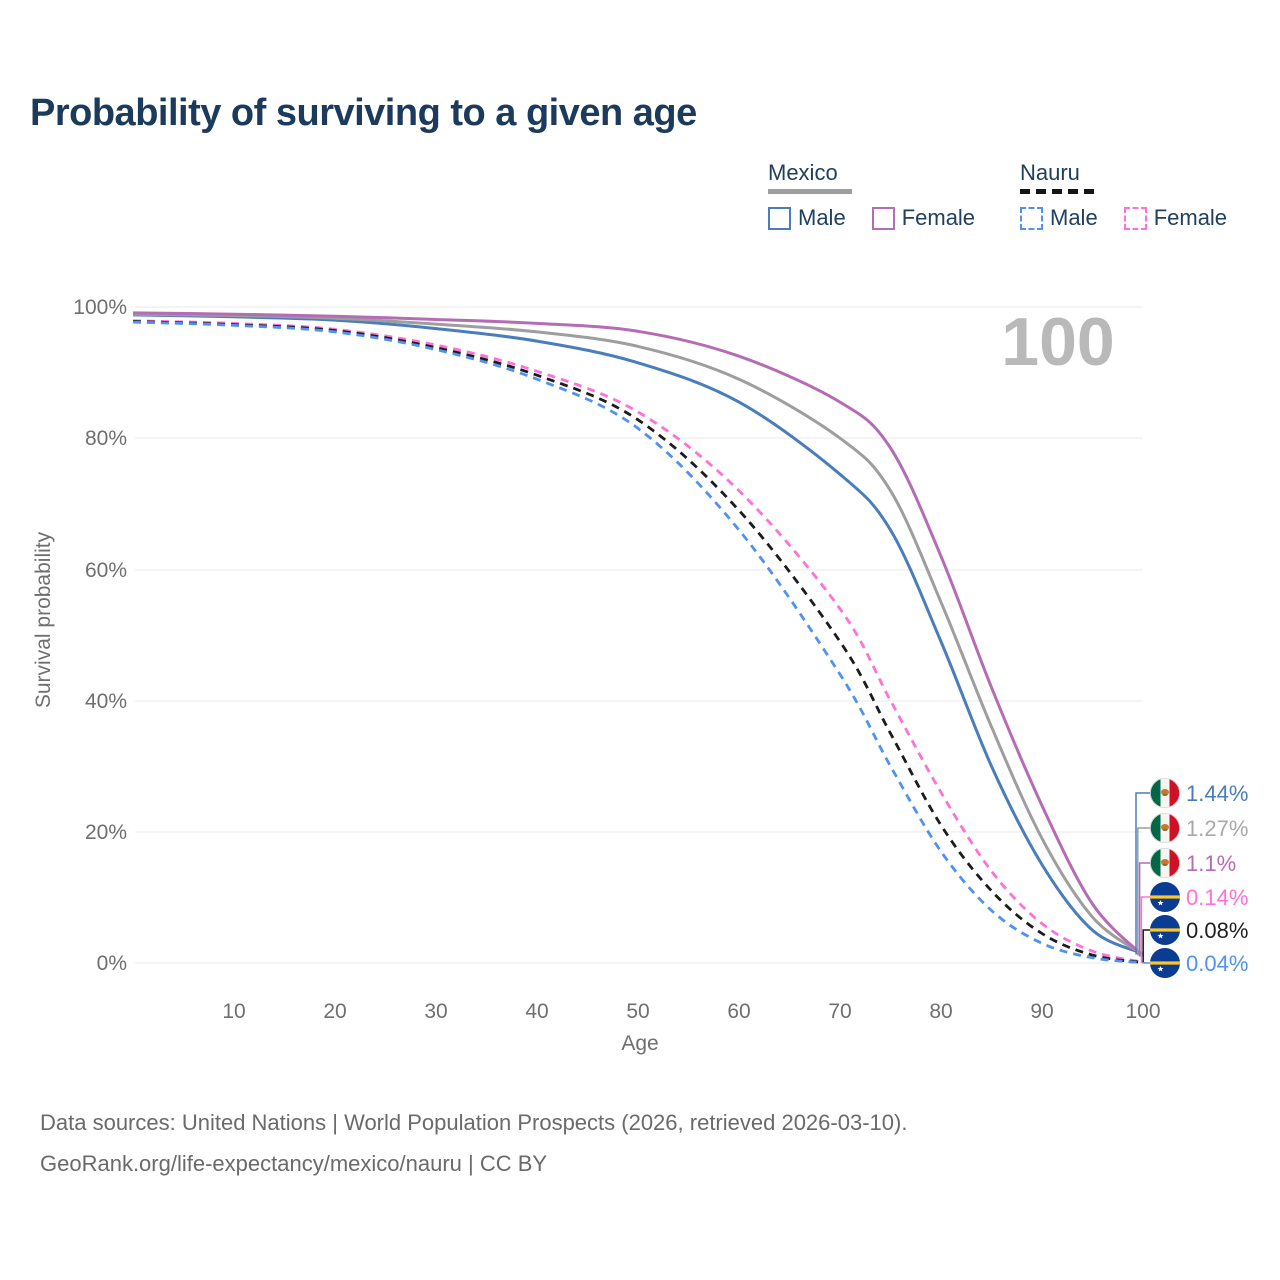  What do you see at coordinates (779, 218) in the screenshot?
I see `mexico-male-swatch-icon` at bounding box center [779, 218].